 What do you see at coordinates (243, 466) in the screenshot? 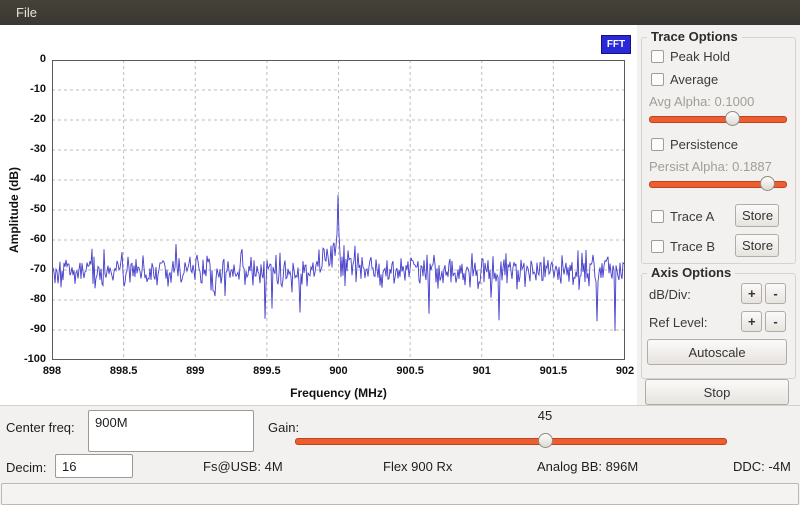
I see `fs-usb-label: Fs@USB: 4M` at bounding box center [243, 466].